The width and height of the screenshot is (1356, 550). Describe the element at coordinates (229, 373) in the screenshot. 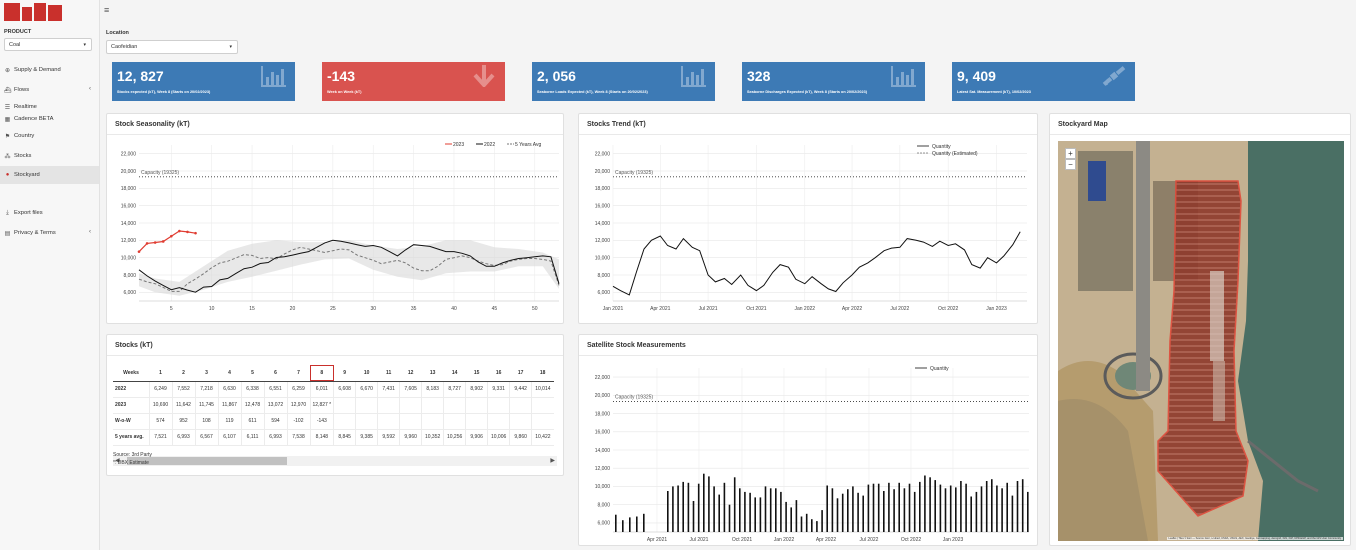

I see `week-column-header: 4` at that location.